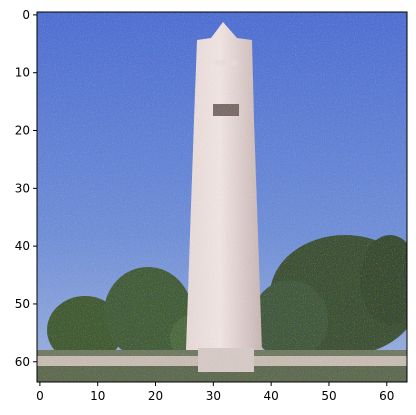 The image size is (416, 415). I want to click on x-tick-label: 60, so click(386, 396).